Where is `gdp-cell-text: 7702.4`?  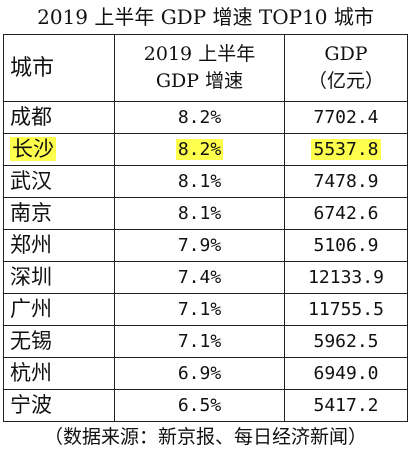 gdp-cell-text: 7702.4 is located at coordinates (346, 117).